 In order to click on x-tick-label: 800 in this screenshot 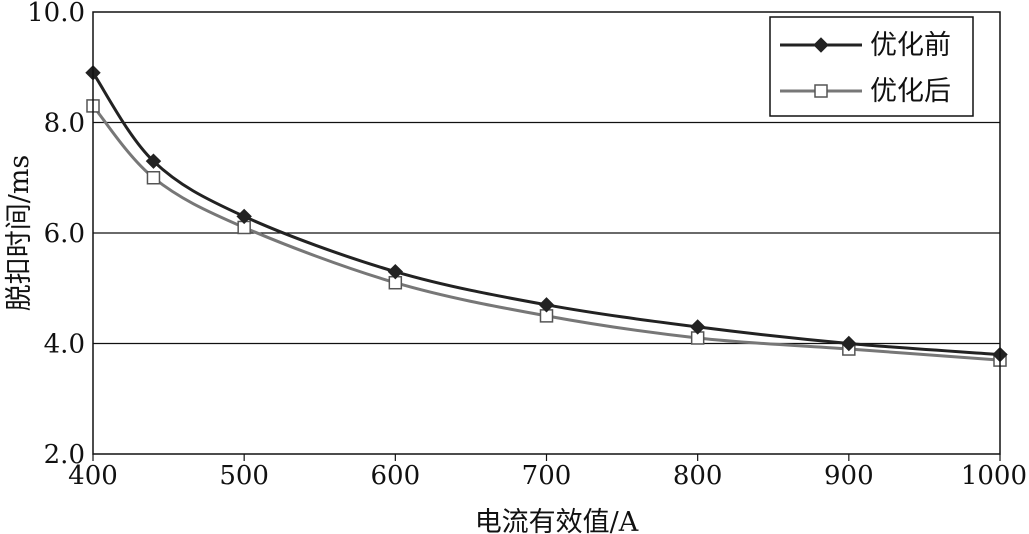, I will do `click(698, 476)`.